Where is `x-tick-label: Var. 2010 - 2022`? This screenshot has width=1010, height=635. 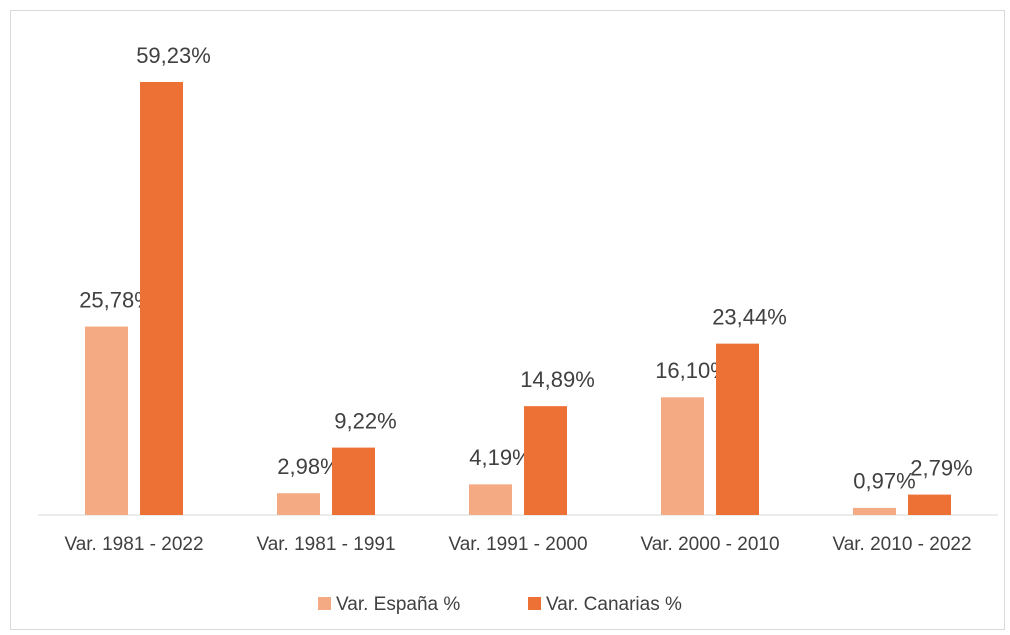
x-tick-label: Var. 2010 - 2022 is located at coordinates (901, 544).